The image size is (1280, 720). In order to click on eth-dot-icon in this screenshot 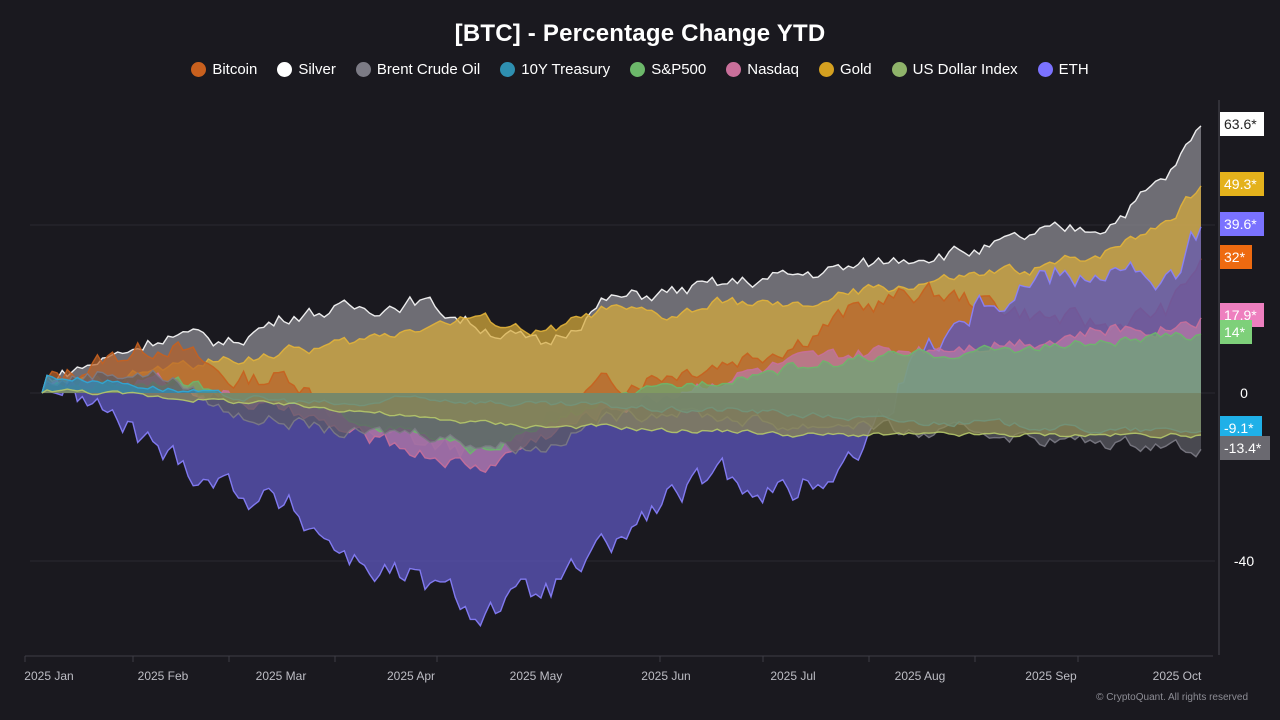, I will do `click(1045, 69)`.